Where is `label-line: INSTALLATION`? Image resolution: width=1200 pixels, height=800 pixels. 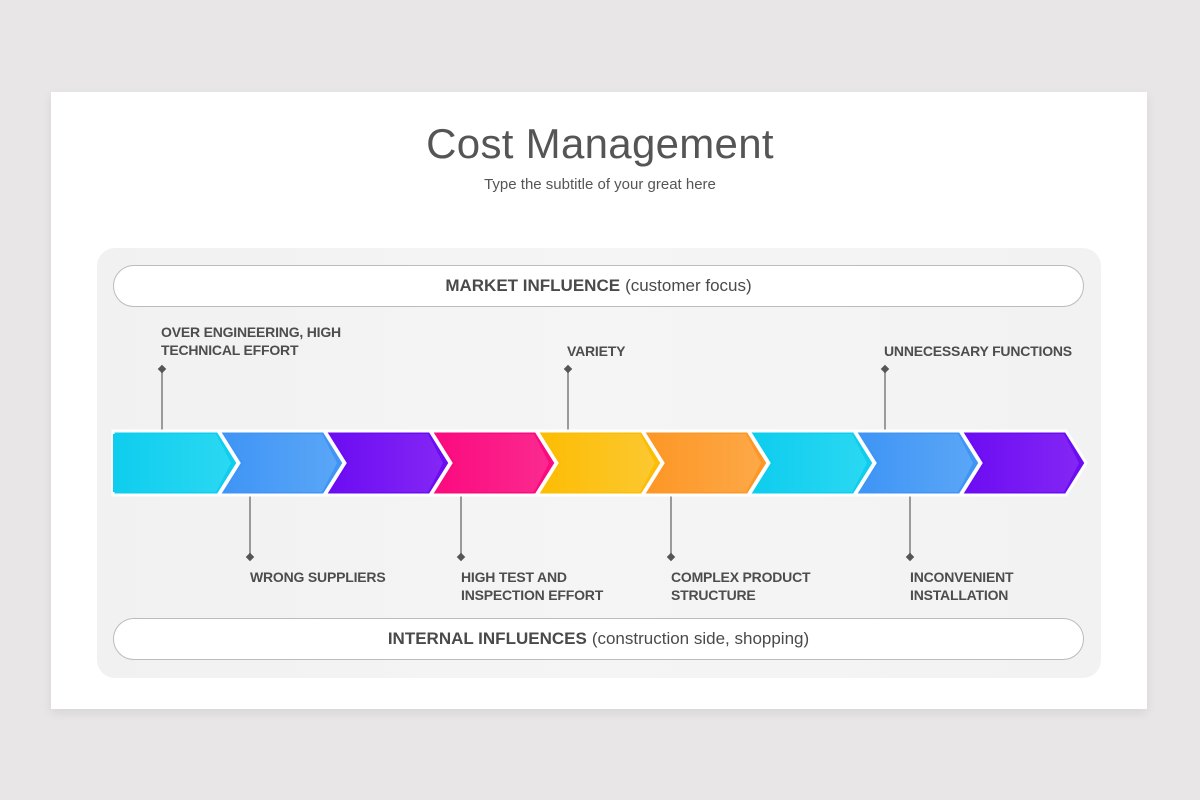
label-line: INSTALLATION is located at coordinates (959, 595).